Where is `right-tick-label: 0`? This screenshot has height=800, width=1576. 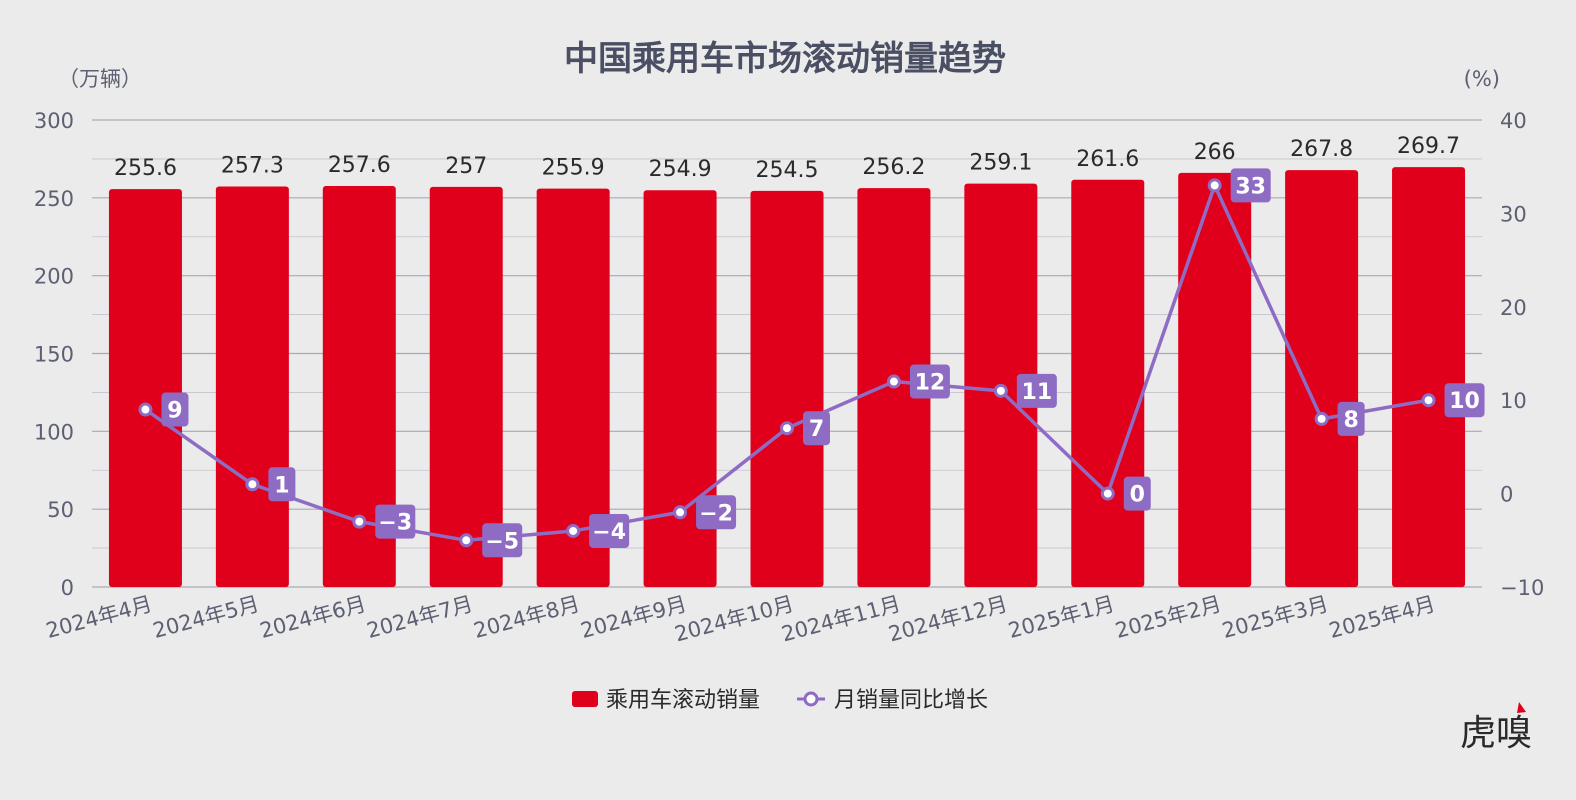
right-tick-label: 0 is located at coordinates (1506, 495).